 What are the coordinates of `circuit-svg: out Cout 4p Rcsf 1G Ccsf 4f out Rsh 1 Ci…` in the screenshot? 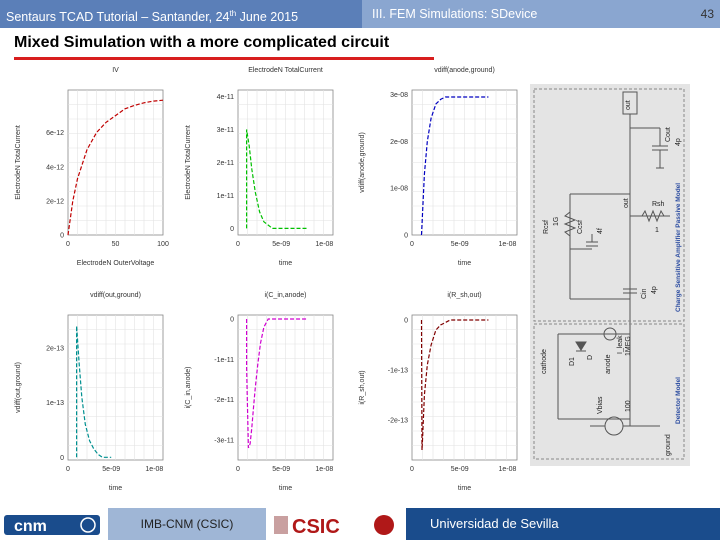 It's located at (609, 274).